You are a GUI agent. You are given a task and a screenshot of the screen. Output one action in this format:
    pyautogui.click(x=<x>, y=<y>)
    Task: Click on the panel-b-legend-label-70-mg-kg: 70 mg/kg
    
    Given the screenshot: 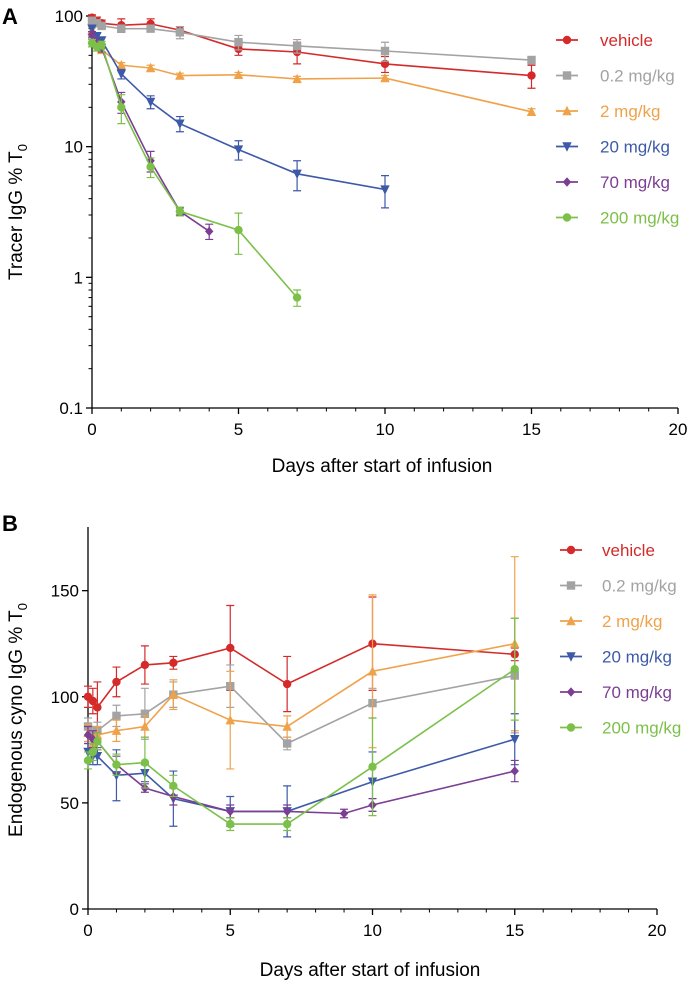 What is the action you would take?
    pyautogui.click(x=637, y=692)
    